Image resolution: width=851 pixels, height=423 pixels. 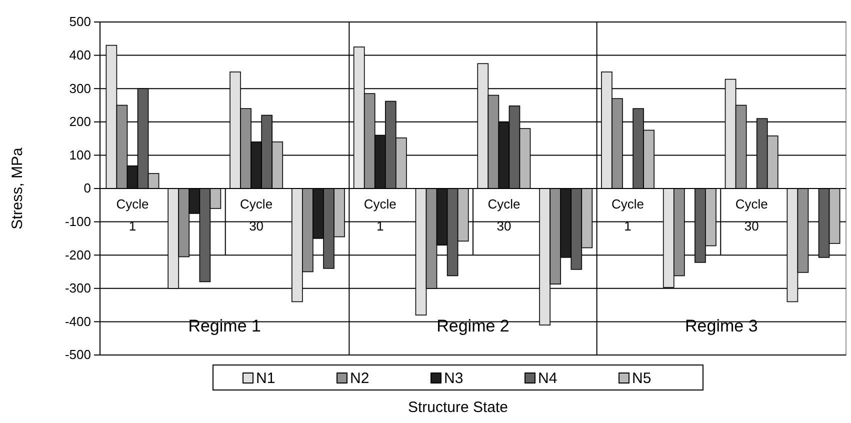 What do you see at coordinates (454, 378) in the screenshot?
I see `legend-label: N3` at bounding box center [454, 378].